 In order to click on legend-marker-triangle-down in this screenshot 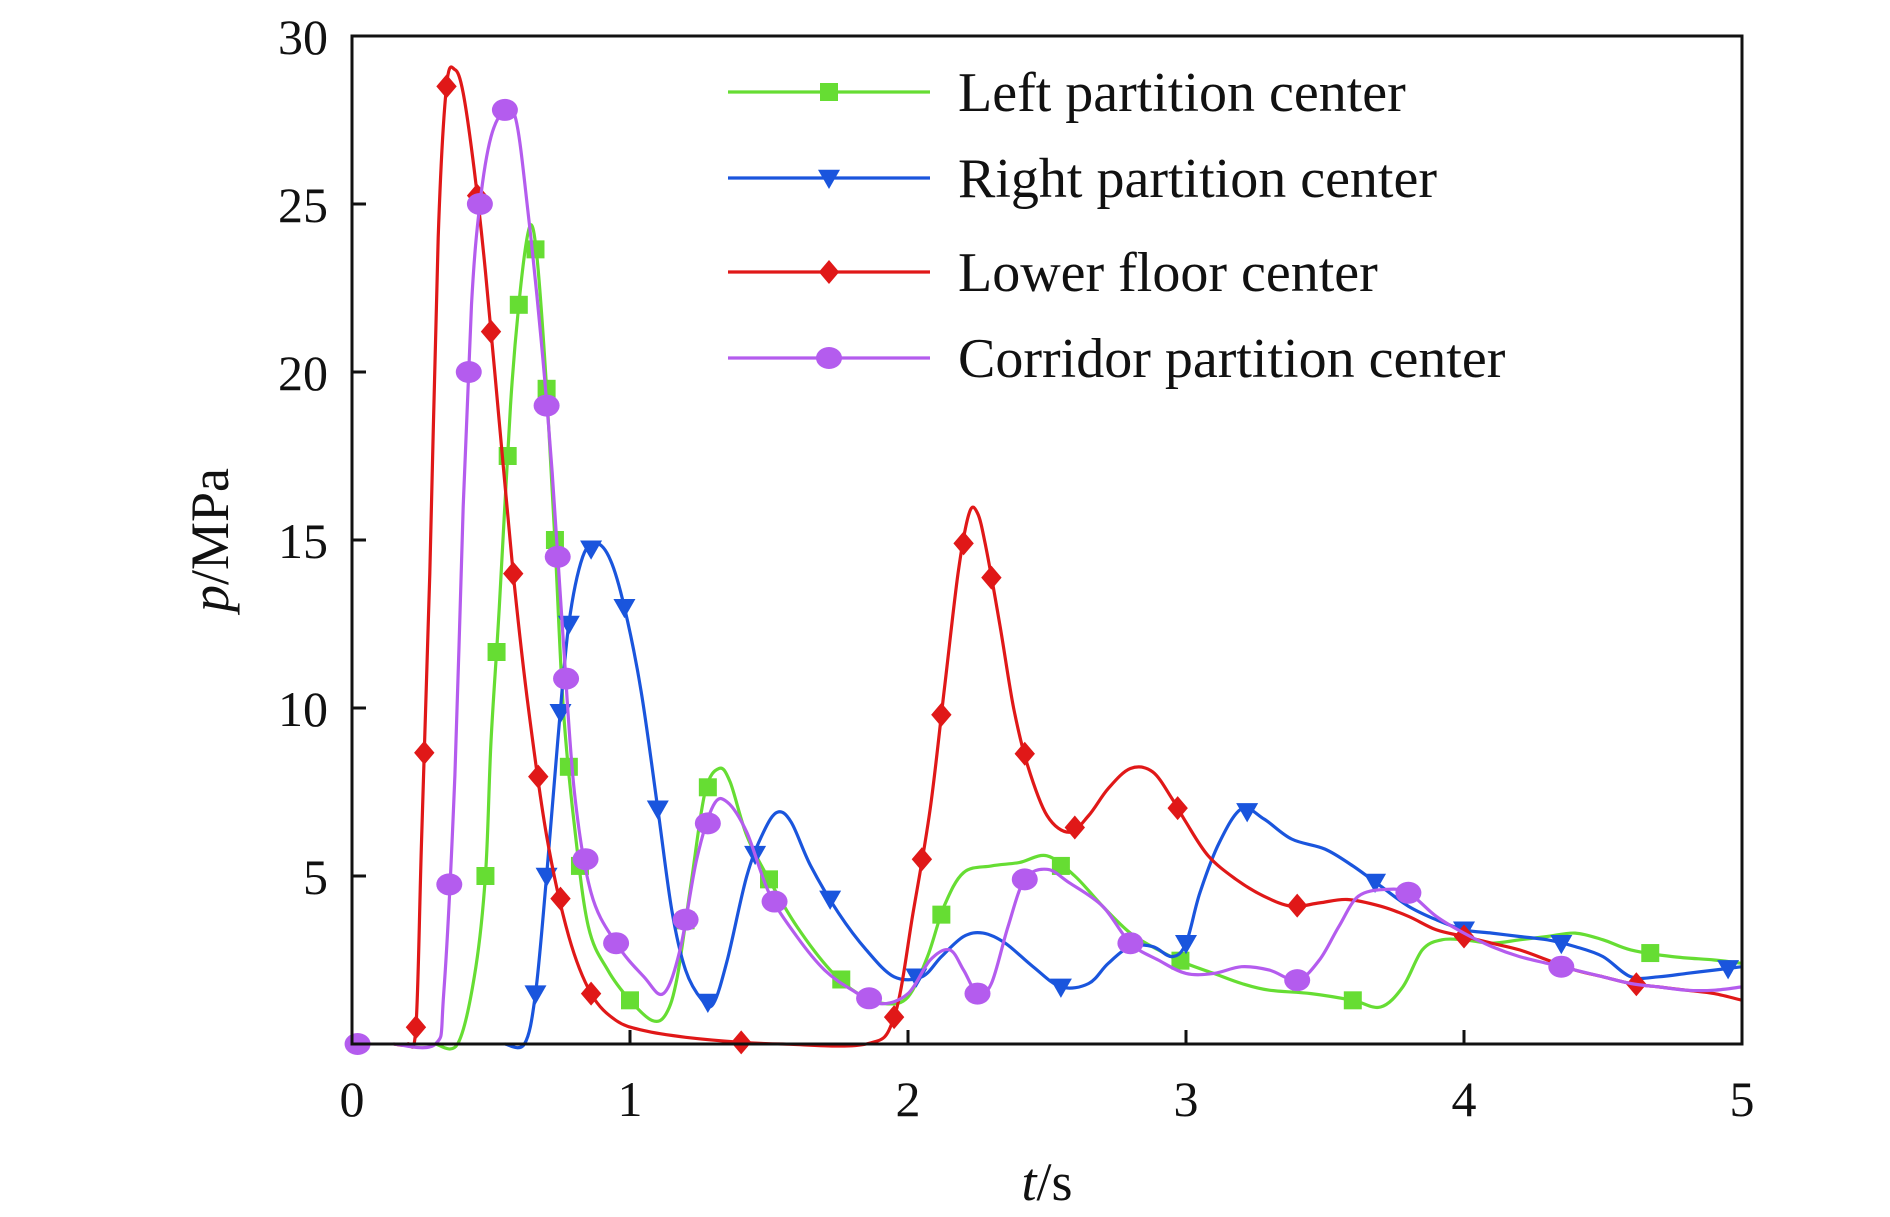, I will do `click(829, 179)`.